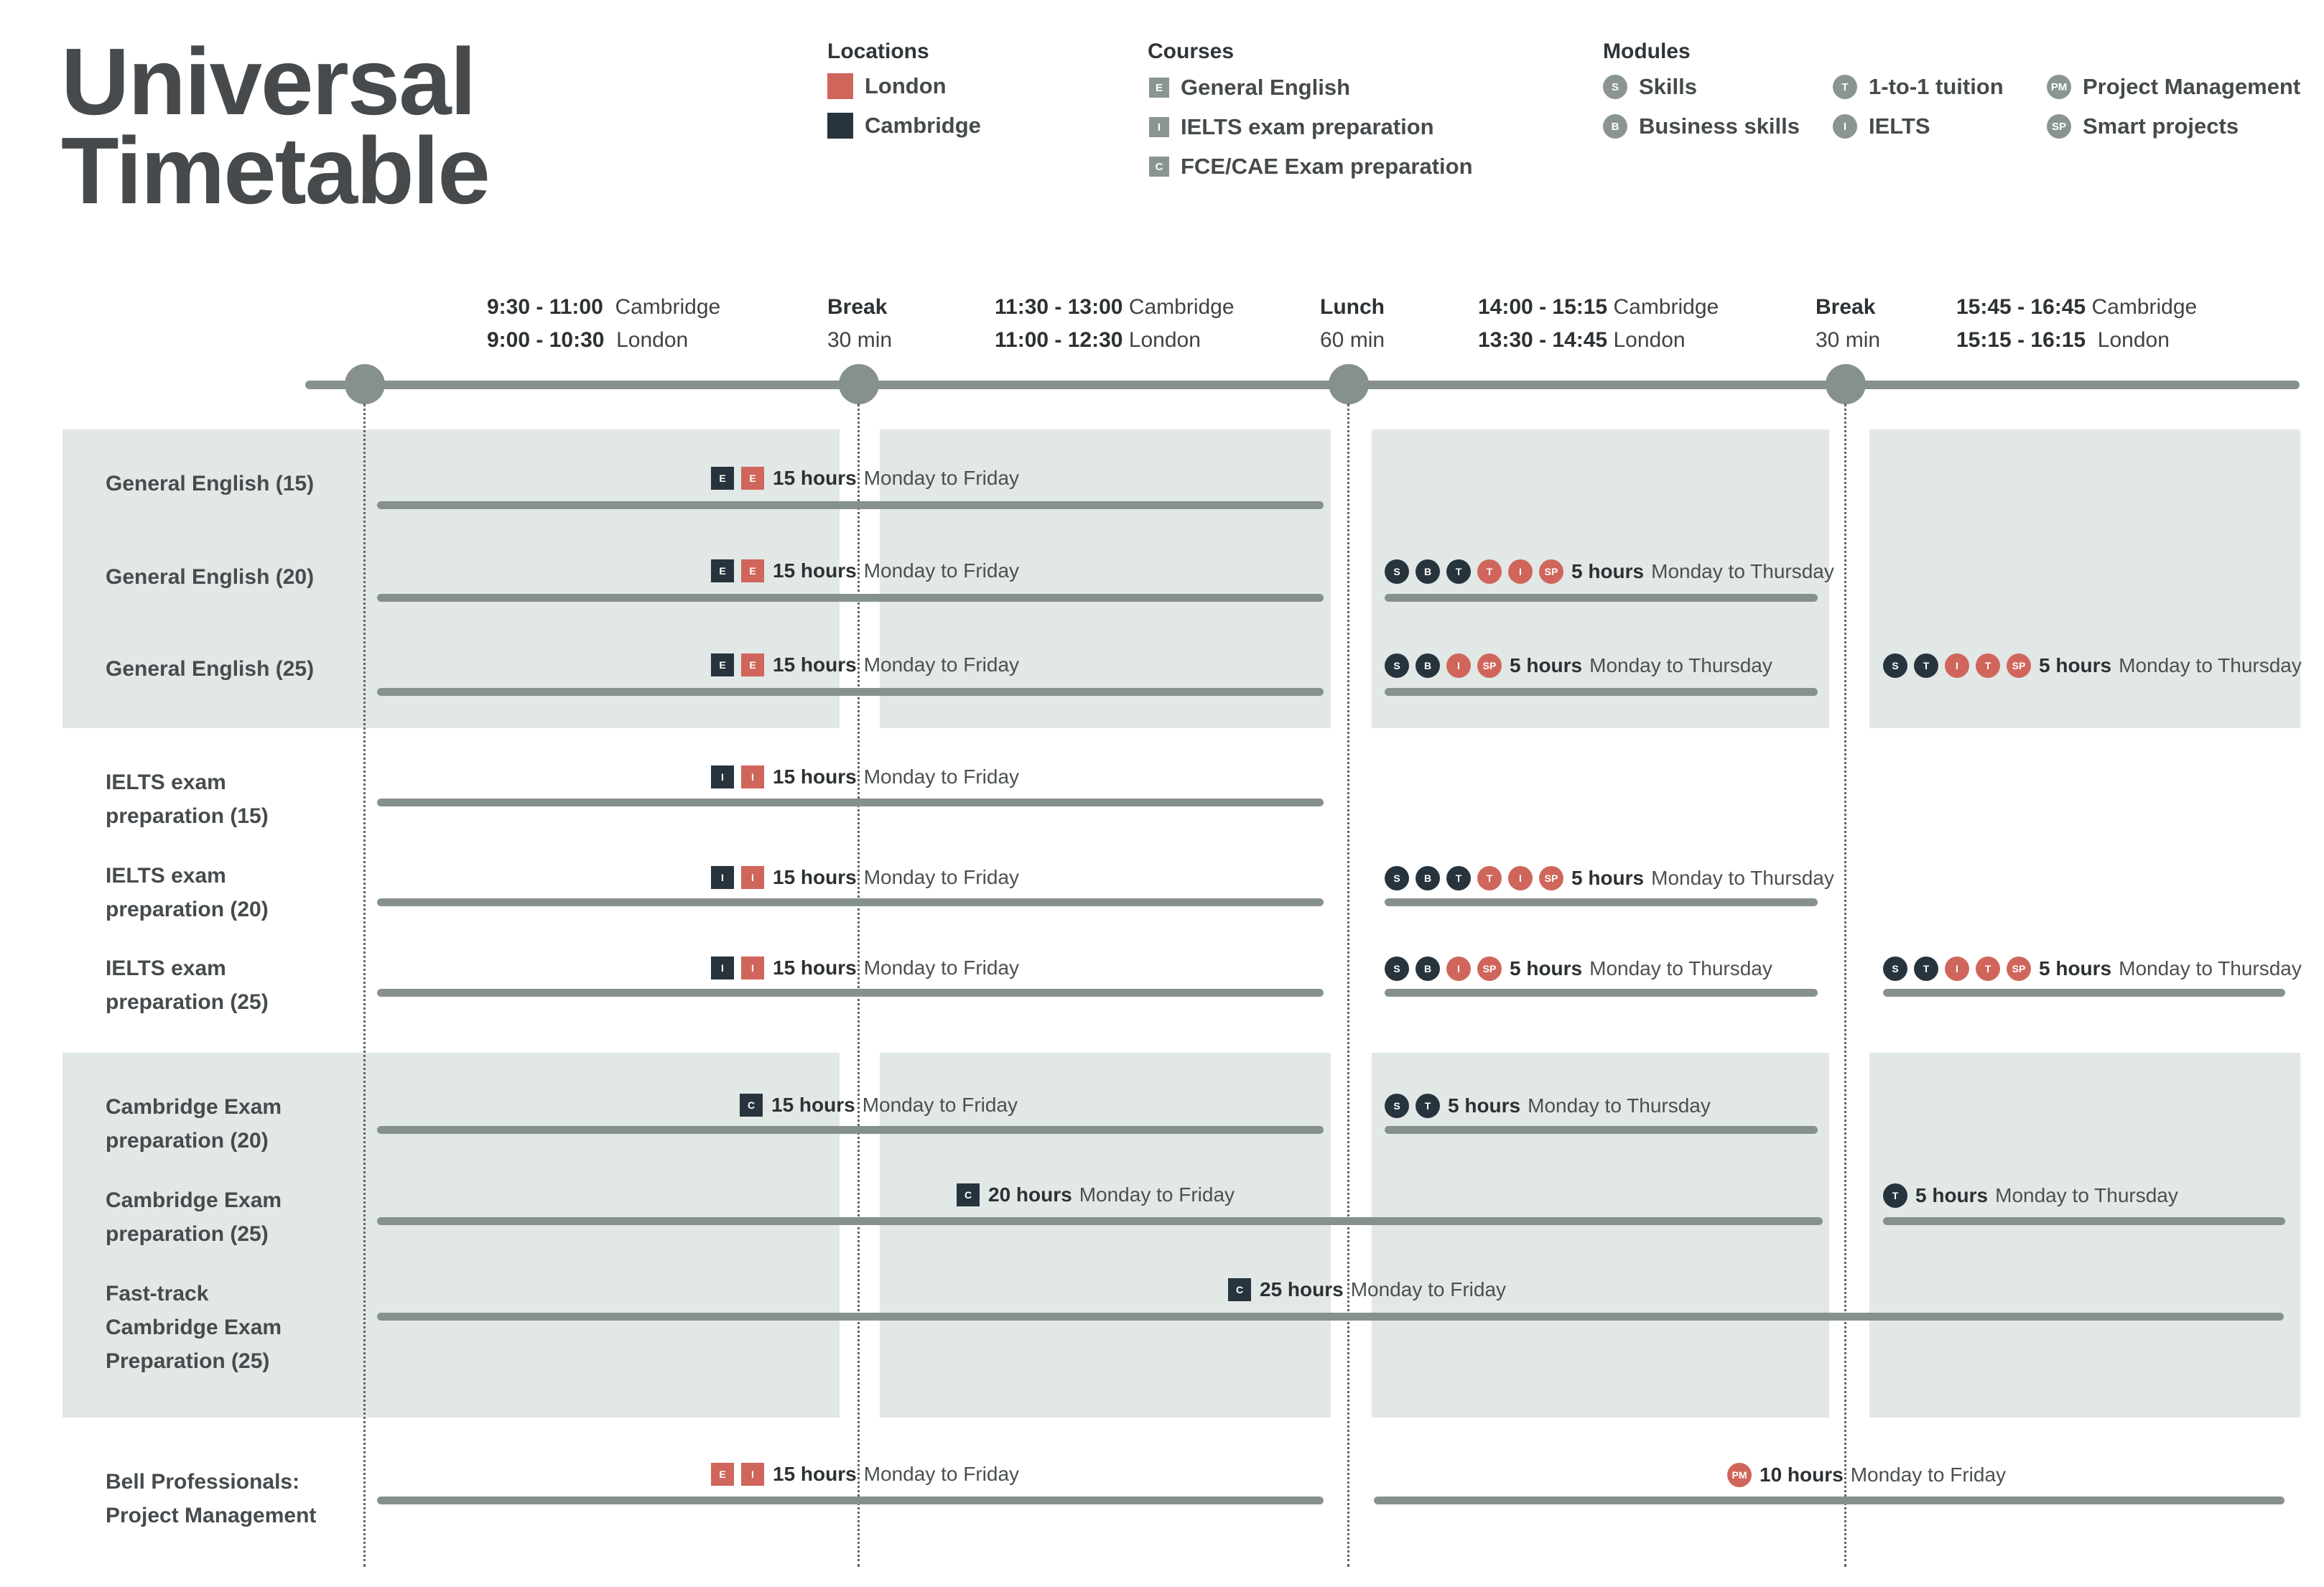 The image size is (2324, 1587). I want to click on module-s-icon: S, so click(1615, 87).